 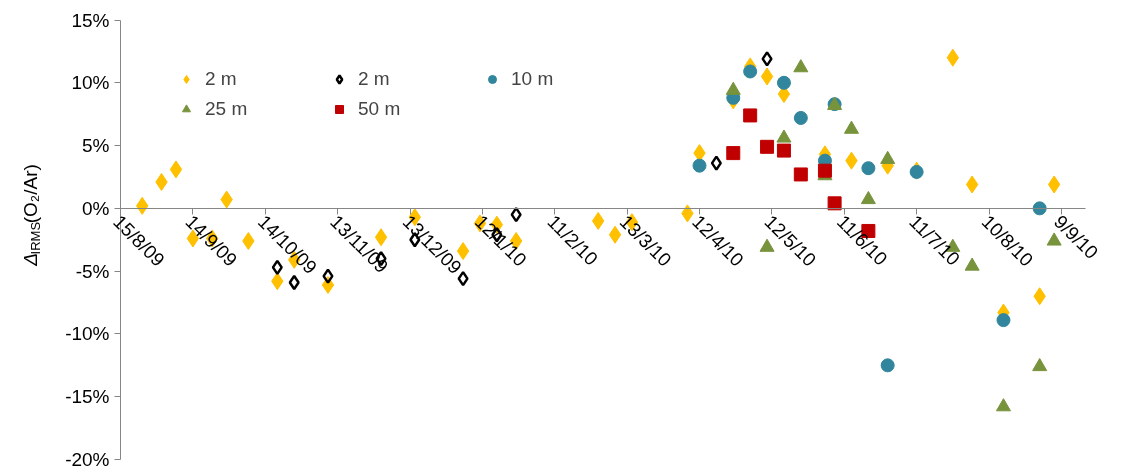 What do you see at coordinates (380, 108) in the screenshot?
I see `legend-label: 50 m` at bounding box center [380, 108].